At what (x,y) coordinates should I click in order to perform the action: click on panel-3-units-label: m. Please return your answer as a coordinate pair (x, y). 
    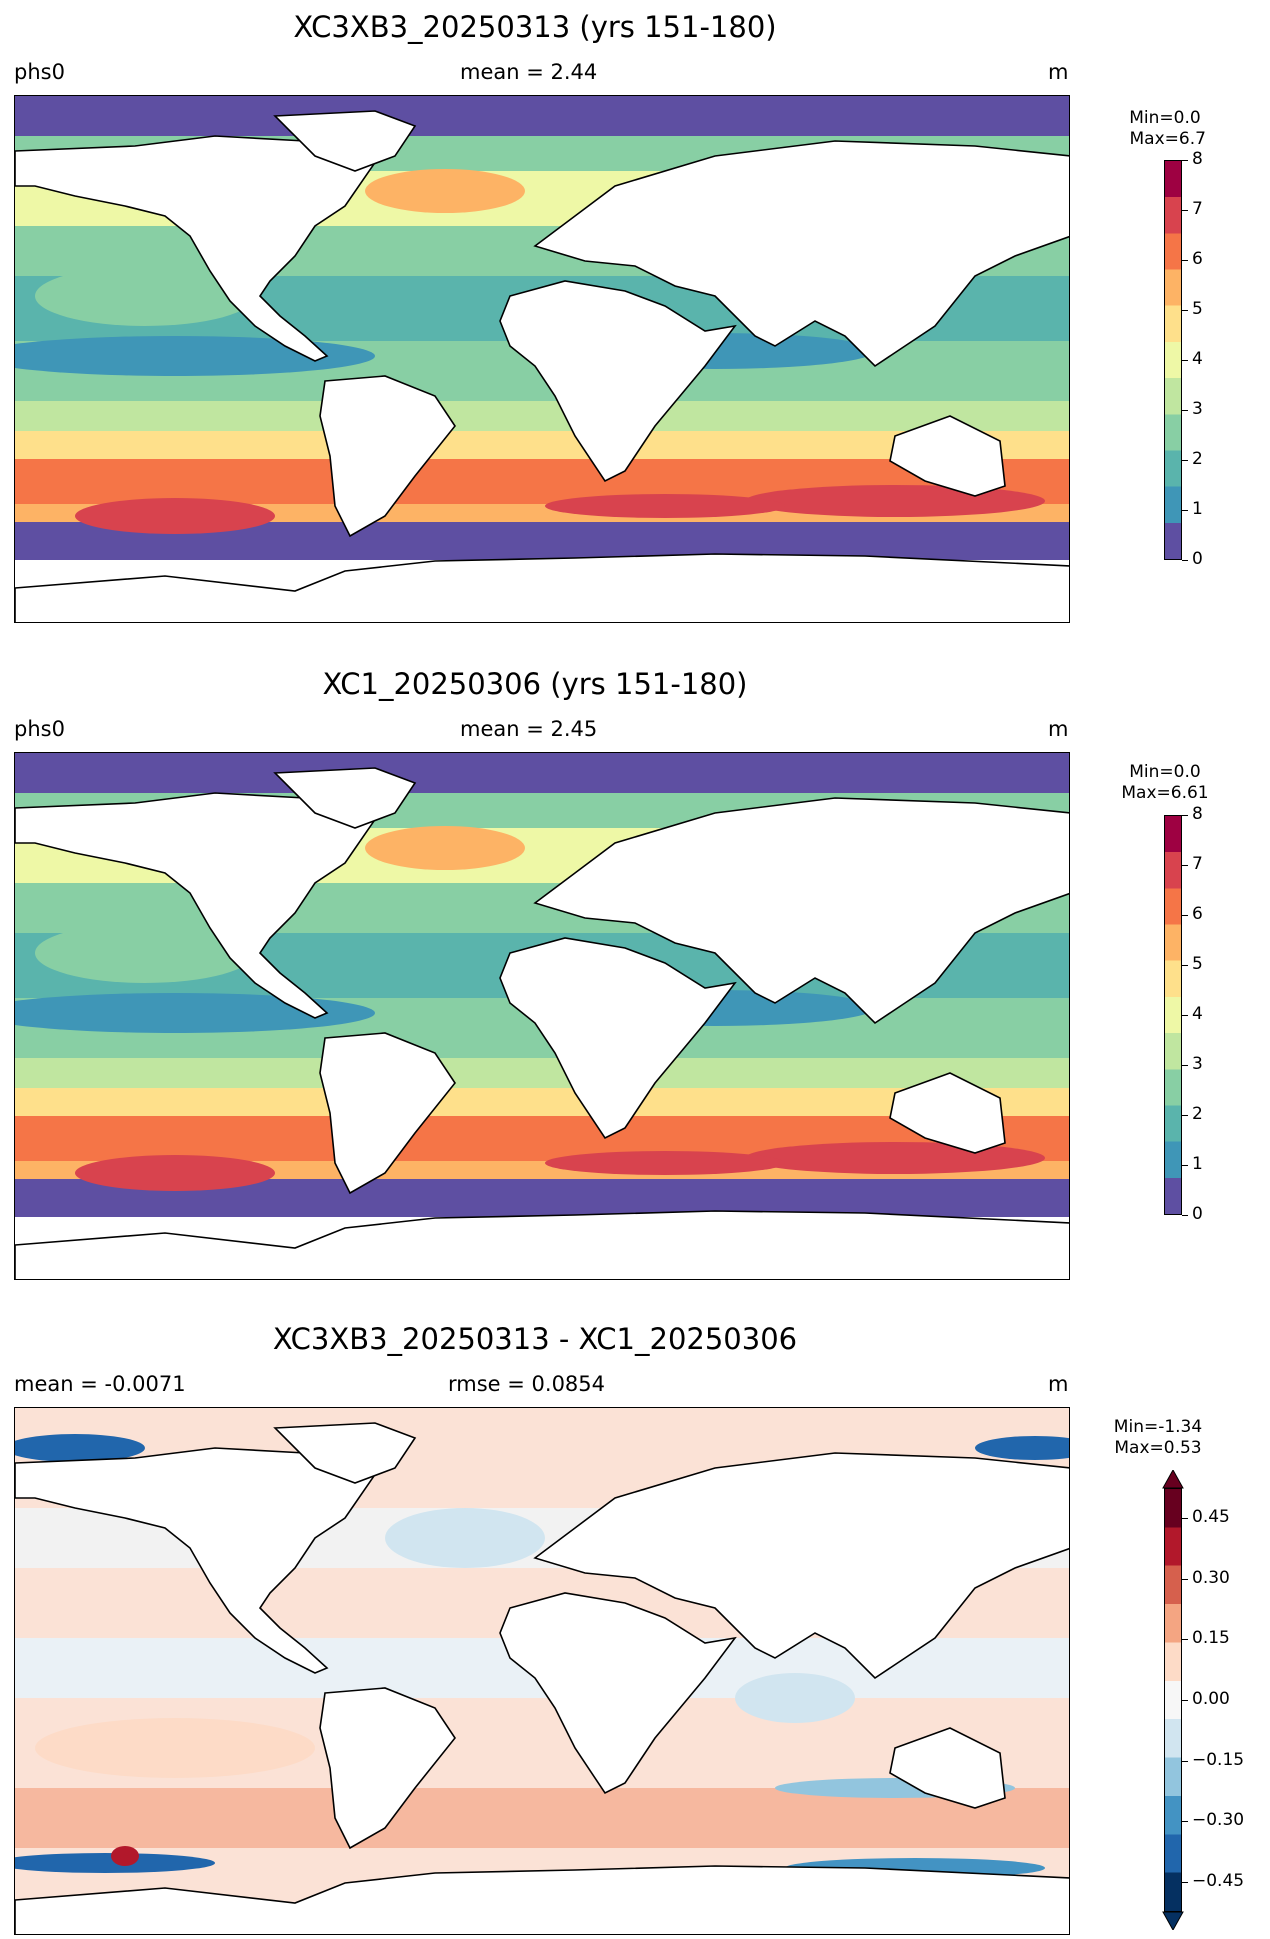
    Looking at the image, I should click on (1058, 1384).